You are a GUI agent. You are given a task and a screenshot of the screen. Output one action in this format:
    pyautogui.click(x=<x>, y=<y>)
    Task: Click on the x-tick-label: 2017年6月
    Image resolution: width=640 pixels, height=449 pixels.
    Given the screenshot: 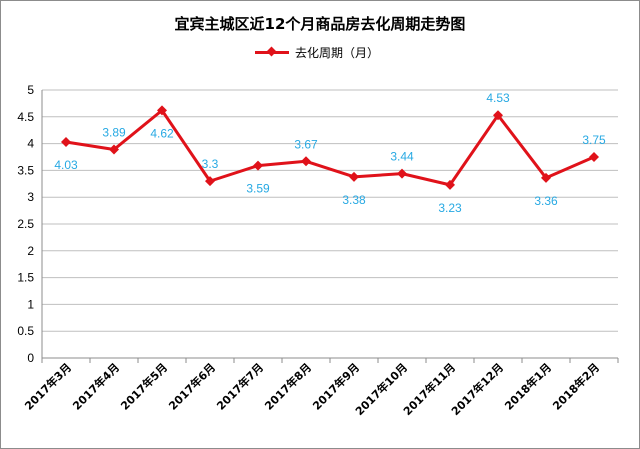 What is the action you would take?
    pyautogui.click(x=192, y=386)
    